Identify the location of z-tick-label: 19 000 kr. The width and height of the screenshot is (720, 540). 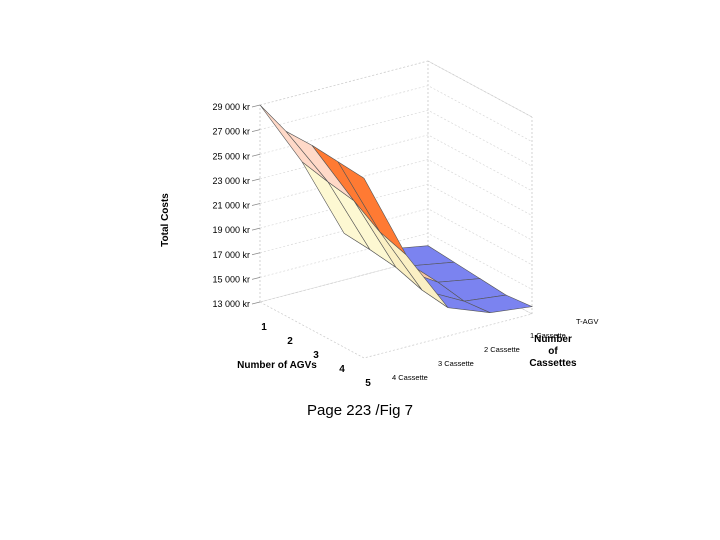
(231, 230).